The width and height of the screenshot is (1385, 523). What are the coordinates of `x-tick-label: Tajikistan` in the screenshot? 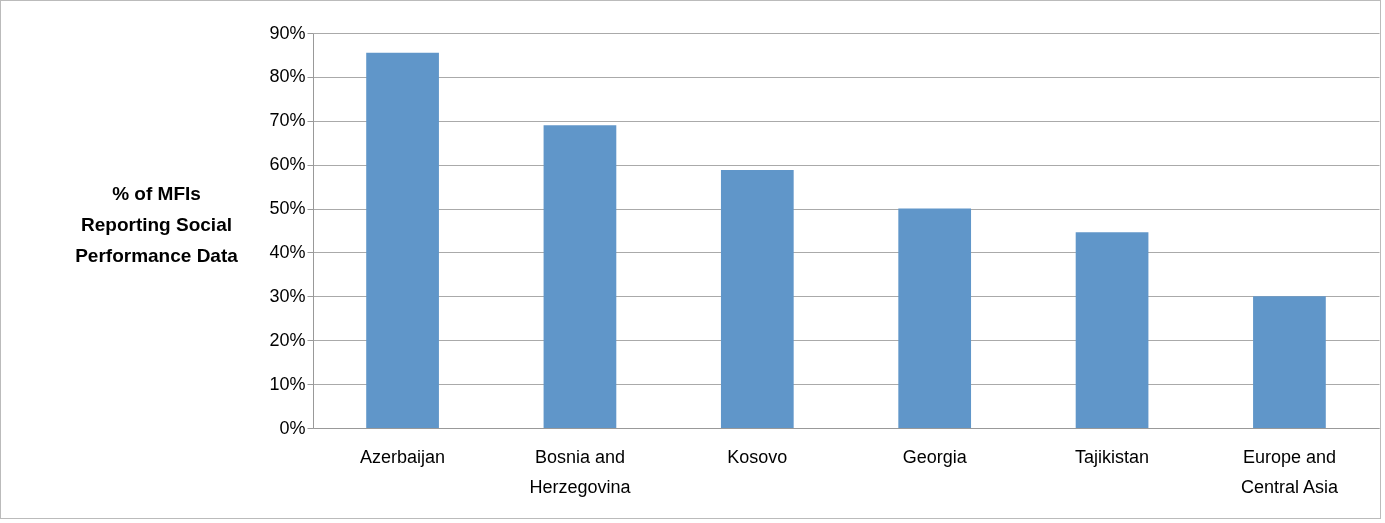 It's located at (1112, 456).